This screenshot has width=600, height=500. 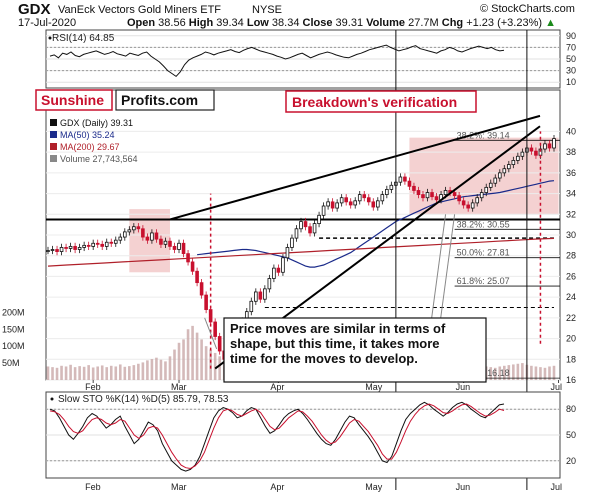 I want to click on ma200-line, so click(x=301, y=252).